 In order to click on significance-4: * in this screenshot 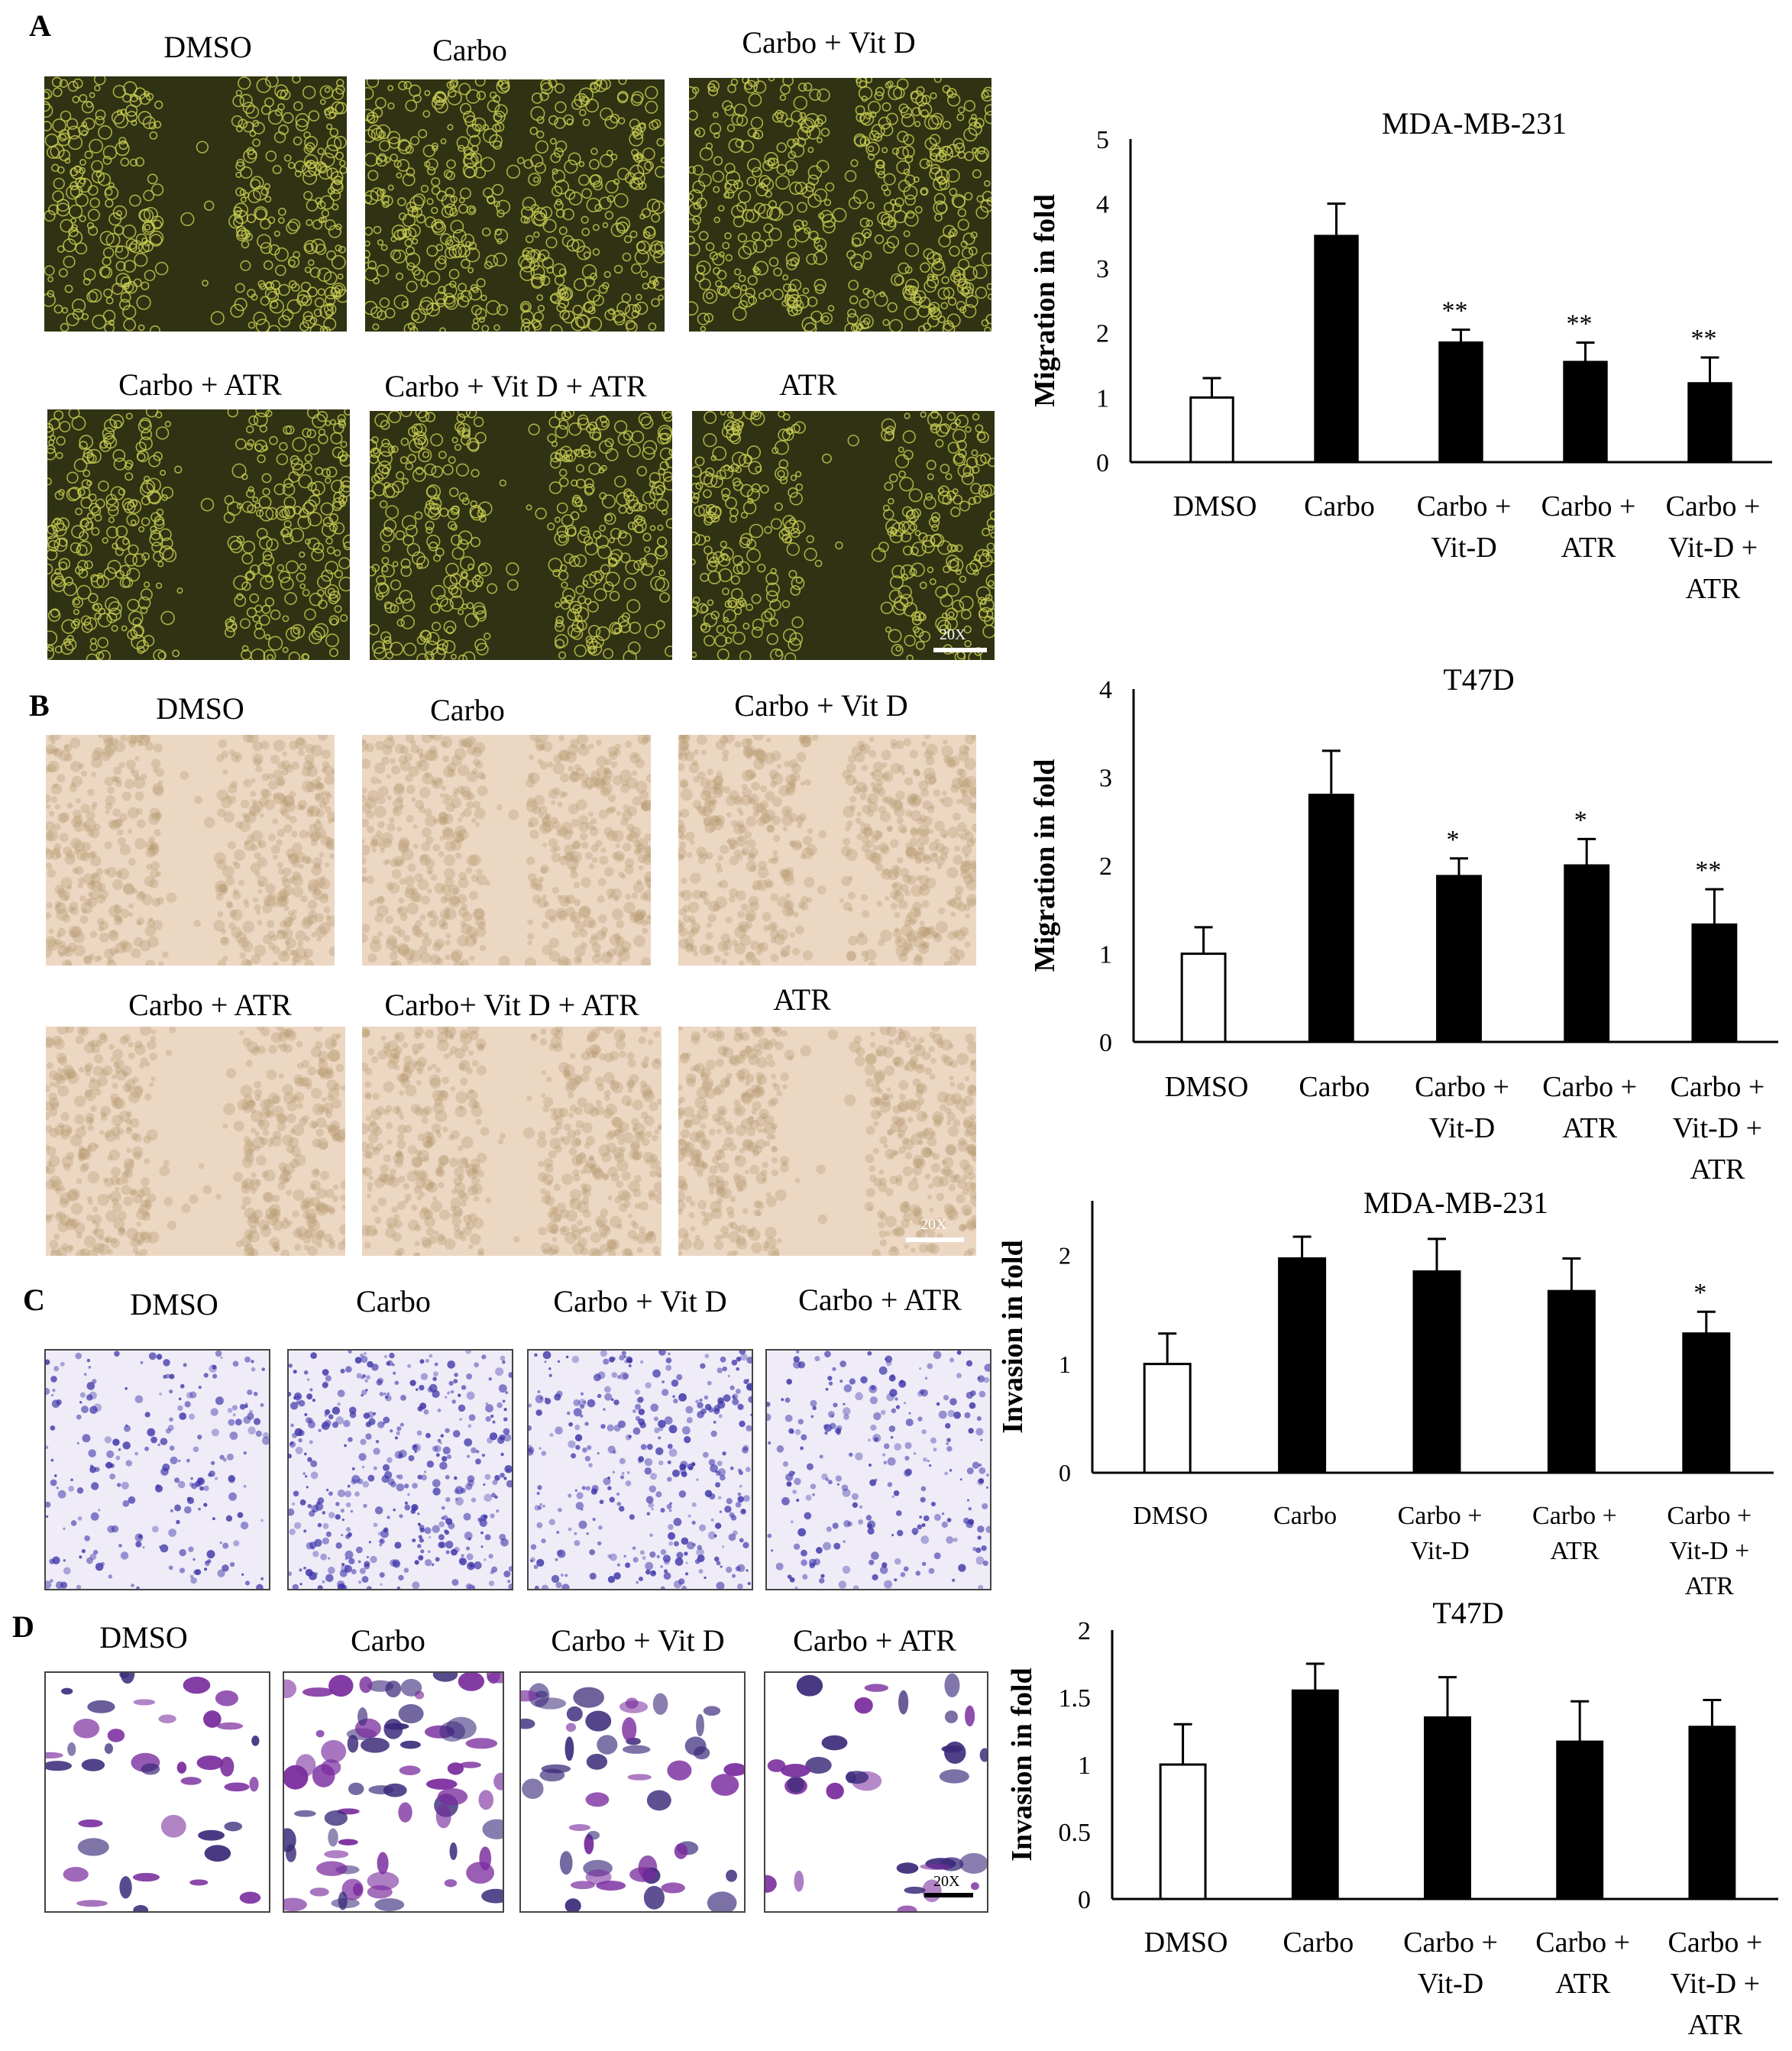, I will do `click(1700, 1293)`.